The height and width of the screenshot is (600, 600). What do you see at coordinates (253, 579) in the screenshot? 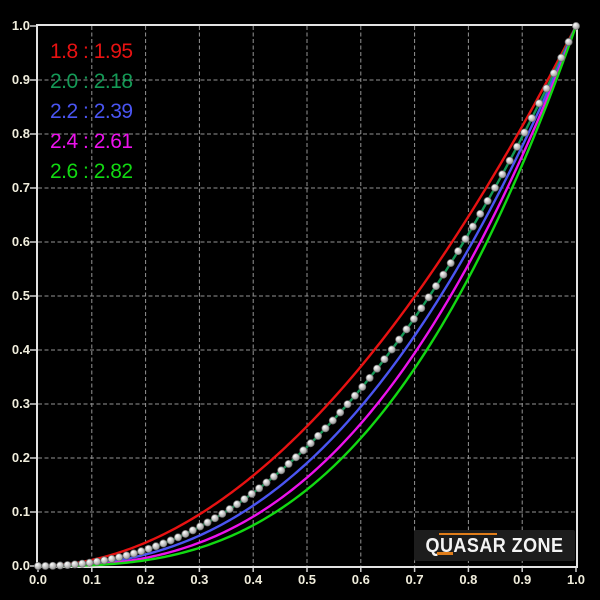
I see `x-tick-label: 0.4` at bounding box center [253, 579].